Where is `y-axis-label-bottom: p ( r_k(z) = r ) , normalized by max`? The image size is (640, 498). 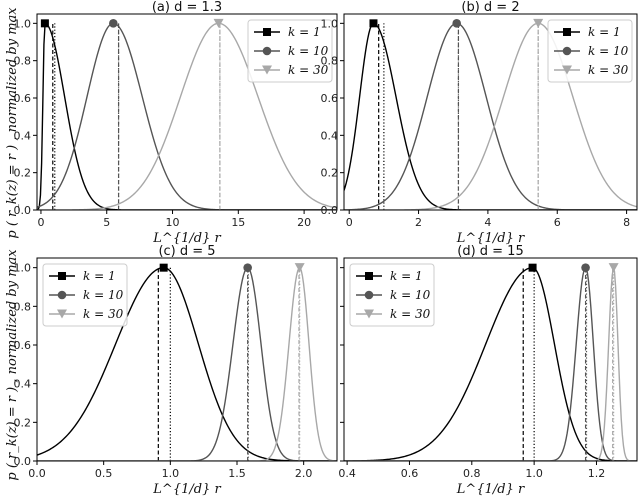
y-axis-label-bottom: p ( r_k(z) = r ) , normalized by max is located at coordinates (12, 365).